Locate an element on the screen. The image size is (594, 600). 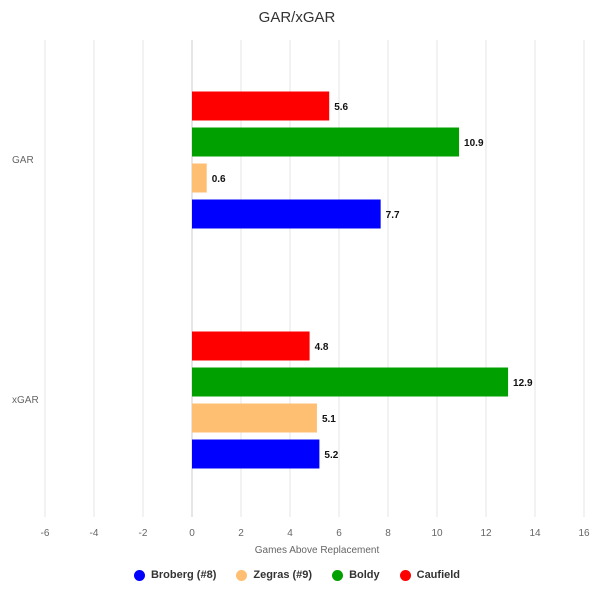
x-tick-label: 8 is located at coordinates (388, 533).